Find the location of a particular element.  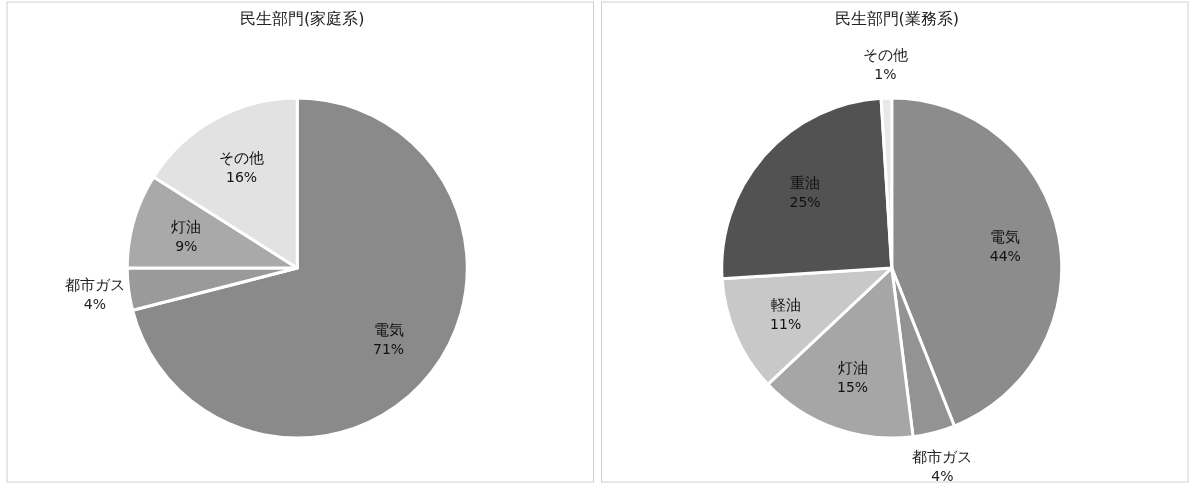

data-label: 15% is located at coordinates (853, 386).